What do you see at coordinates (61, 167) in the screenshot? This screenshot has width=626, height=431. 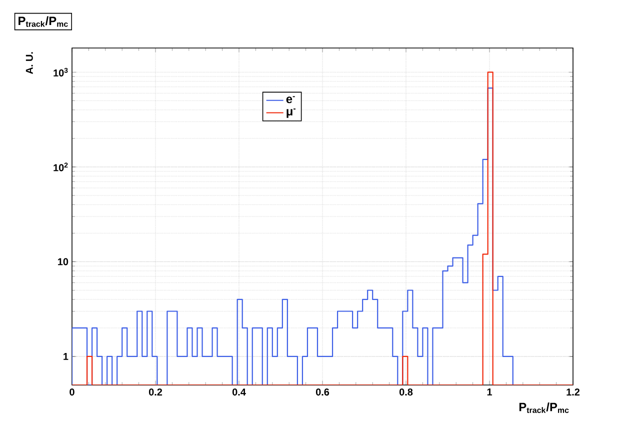 I see `y-tick-label: 10$^{2}$` at bounding box center [61, 167].